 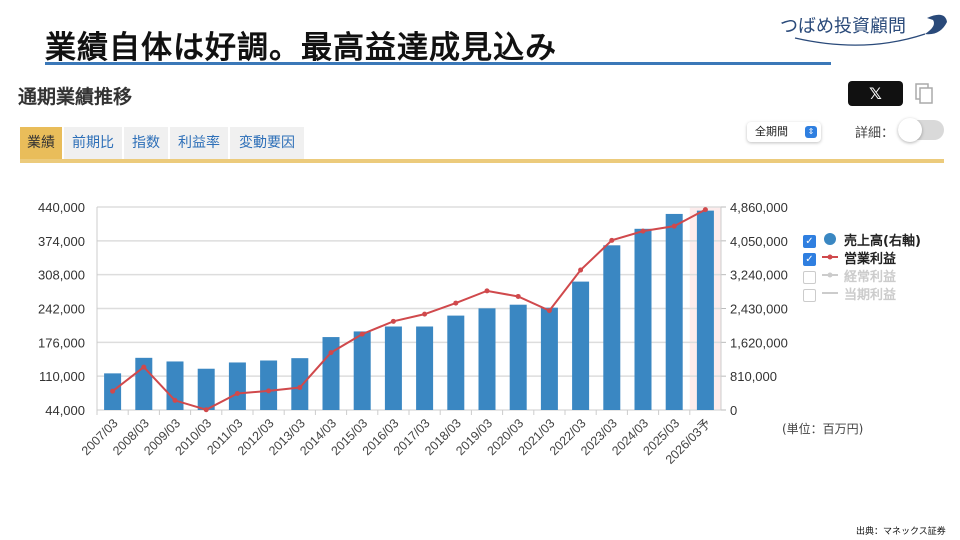 What do you see at coordinates (733, 410) in the screenshot?
I see `right-axis-tick-label: 0` at bounding box center [733, 410].